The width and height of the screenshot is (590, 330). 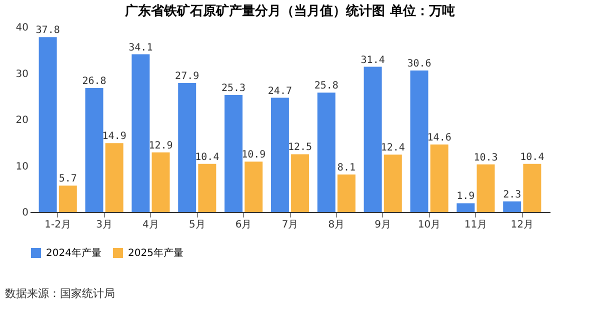 What do you see at coordinates (243, 225) in the screenshot?
I see `x-tick-label: 6月` at bounding box center [243, 225].